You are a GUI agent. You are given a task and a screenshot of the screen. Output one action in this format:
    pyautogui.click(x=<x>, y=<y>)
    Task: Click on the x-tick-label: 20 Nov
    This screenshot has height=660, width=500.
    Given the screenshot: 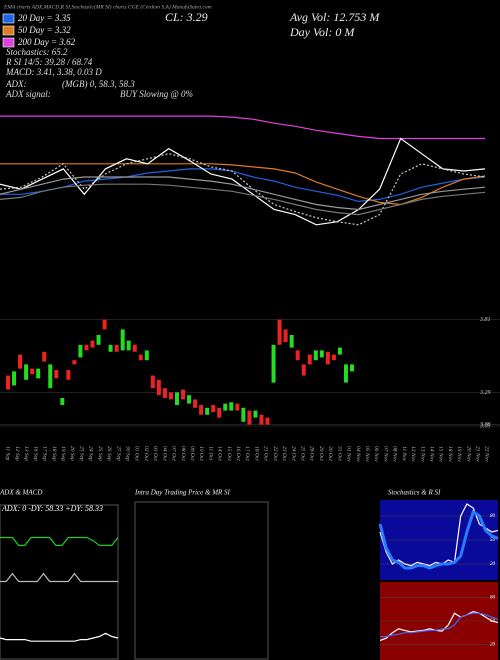 What is the action you would take?
    pyautogui.click(x=468, y=454)
    